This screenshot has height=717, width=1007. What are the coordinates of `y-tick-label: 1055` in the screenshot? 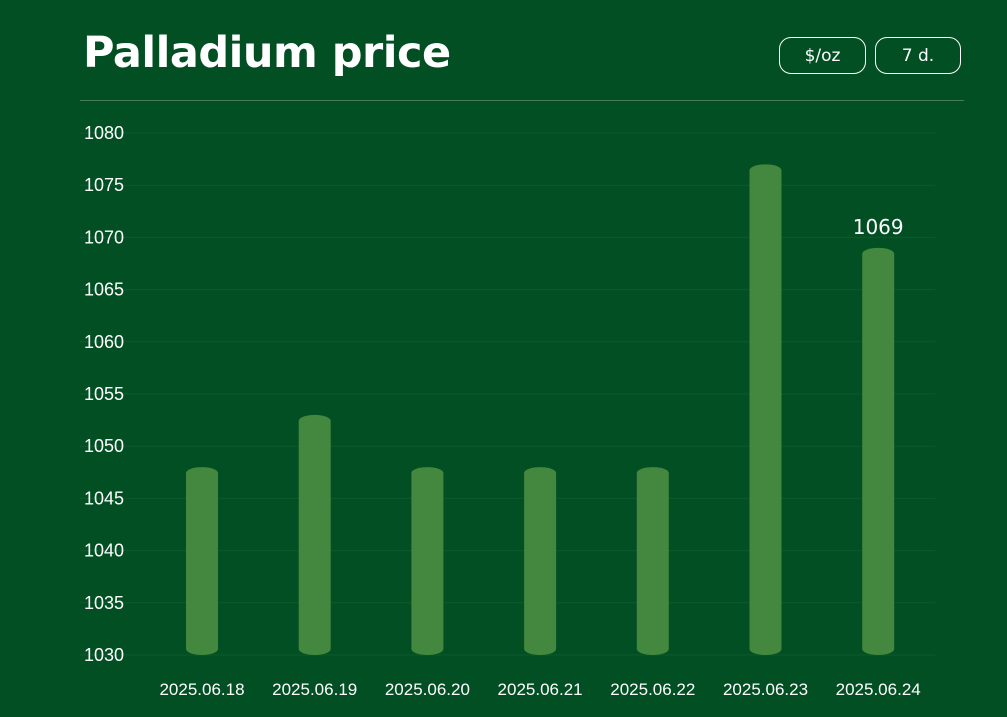 It's located at (104, 394).